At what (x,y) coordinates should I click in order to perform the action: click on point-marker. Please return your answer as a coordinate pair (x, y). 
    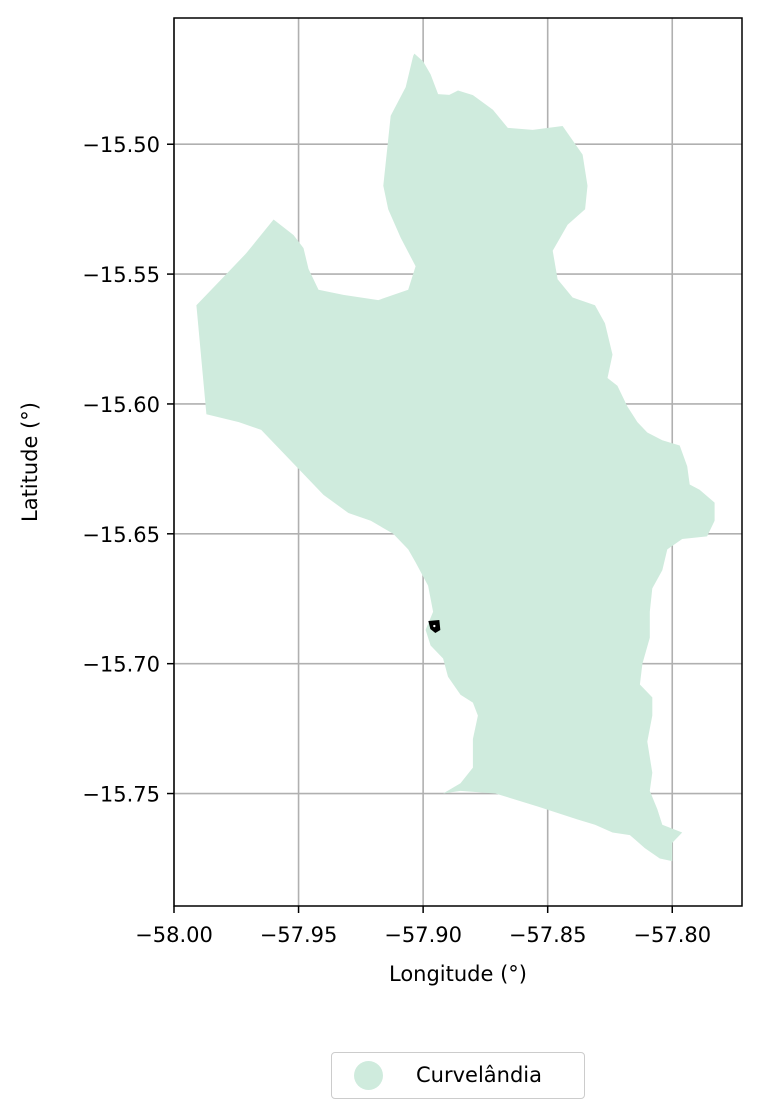
    Looking at the image, I should click on (434, 627).